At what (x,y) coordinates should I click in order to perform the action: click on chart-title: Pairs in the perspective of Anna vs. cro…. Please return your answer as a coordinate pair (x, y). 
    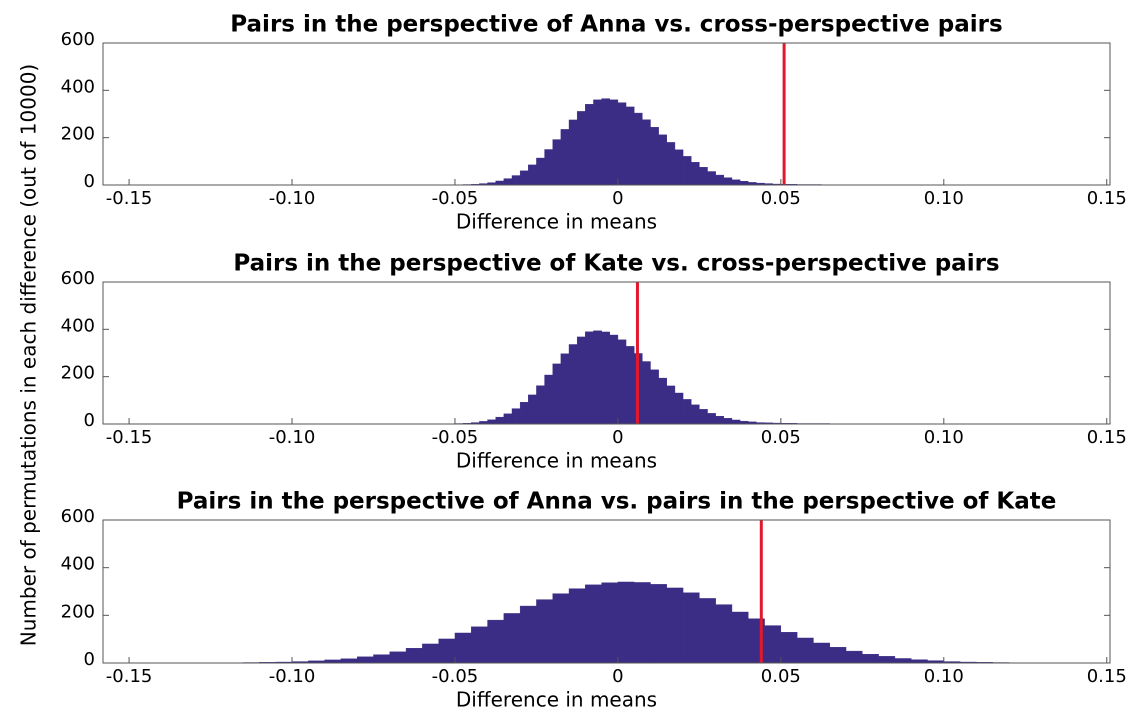
    Looking at the image, I should click on (616, 25).